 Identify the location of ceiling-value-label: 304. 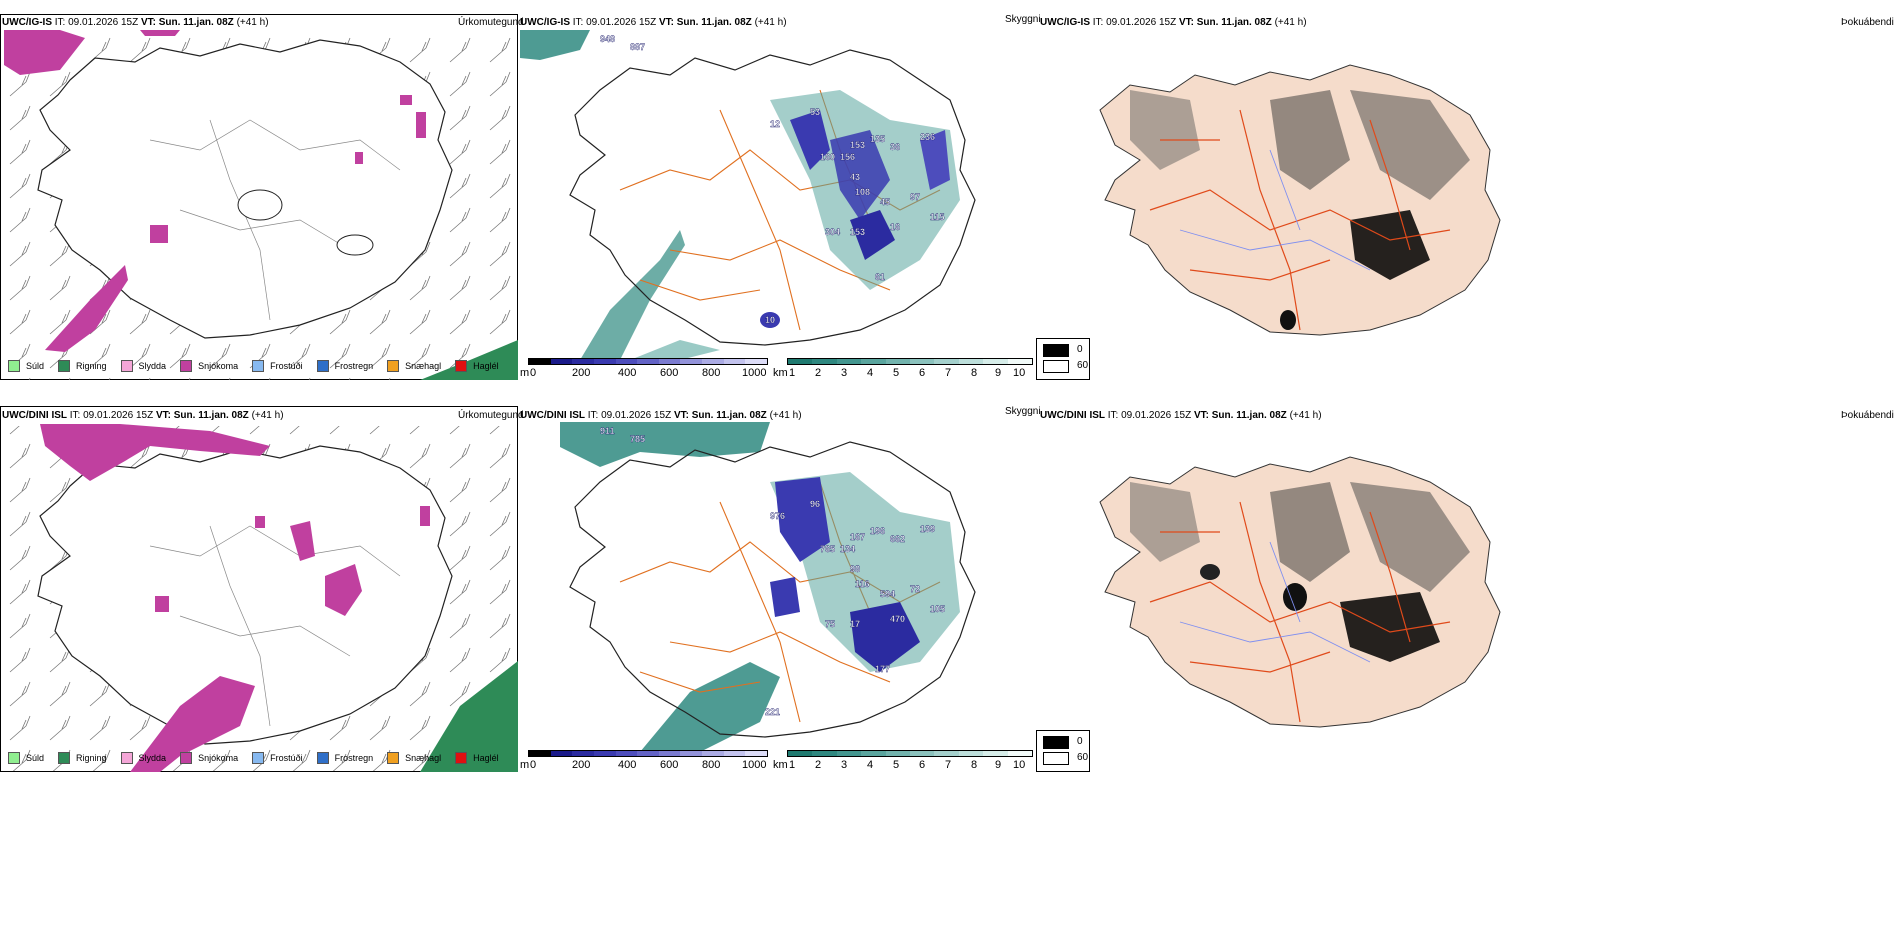
(832, 232).